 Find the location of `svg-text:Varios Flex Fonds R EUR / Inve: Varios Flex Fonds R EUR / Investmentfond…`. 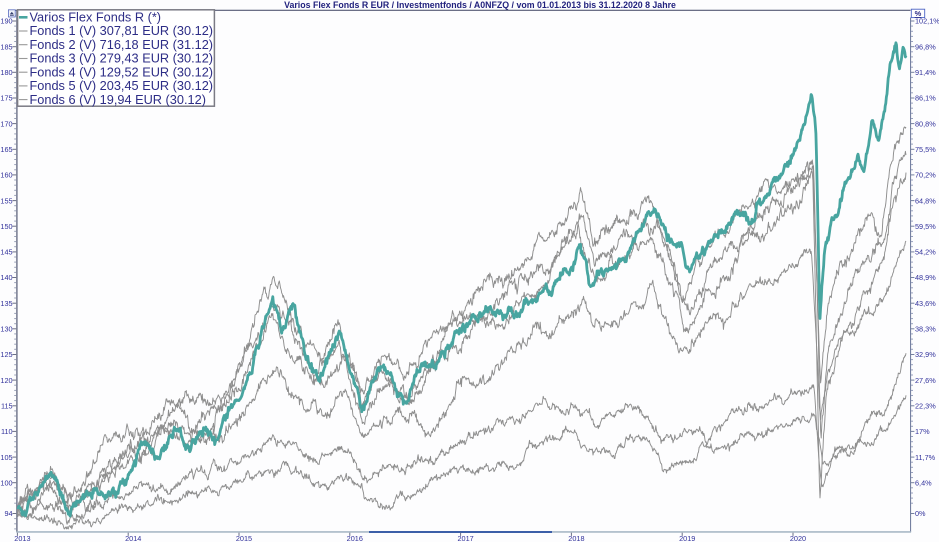

svg-text:Varios Flex Fonds R EUR / Inve: Varios Flex Fonds R EUR / Investmentfond… is located at coordinates (480, 5).